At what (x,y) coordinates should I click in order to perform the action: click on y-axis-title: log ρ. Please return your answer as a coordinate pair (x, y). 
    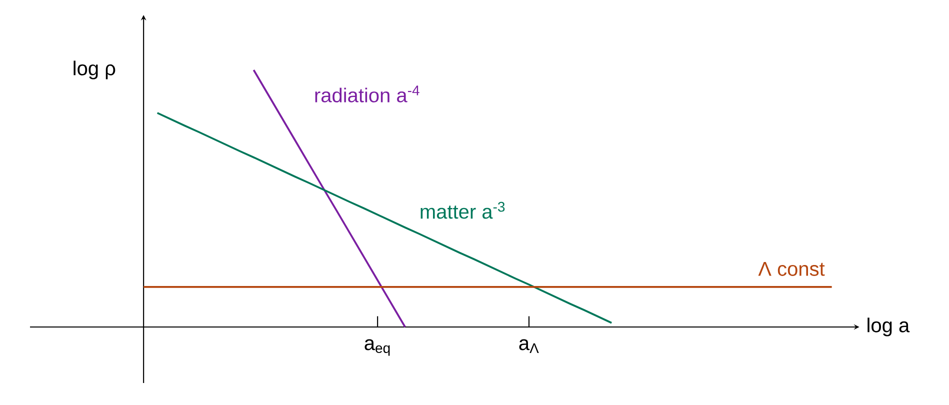
    Looking at the image, I should click on (95, 70).